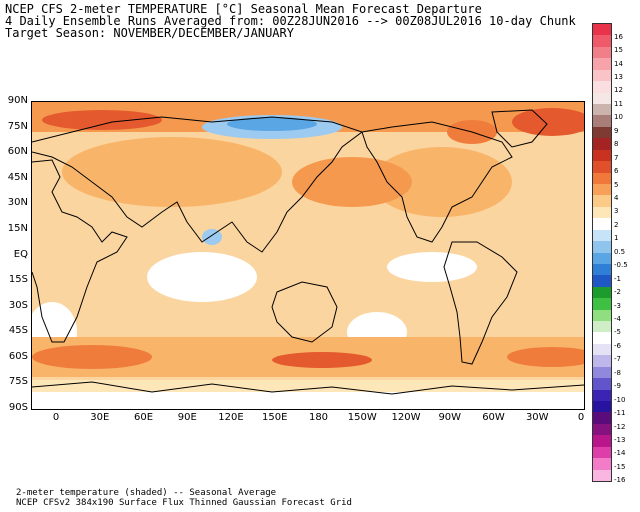 The width and height of the screenshot is (640, 512). What do you see at coordinates (18, 305) in the screenshot?
I see `lat-label-30S: 30S` at bounding box center [18, 305].